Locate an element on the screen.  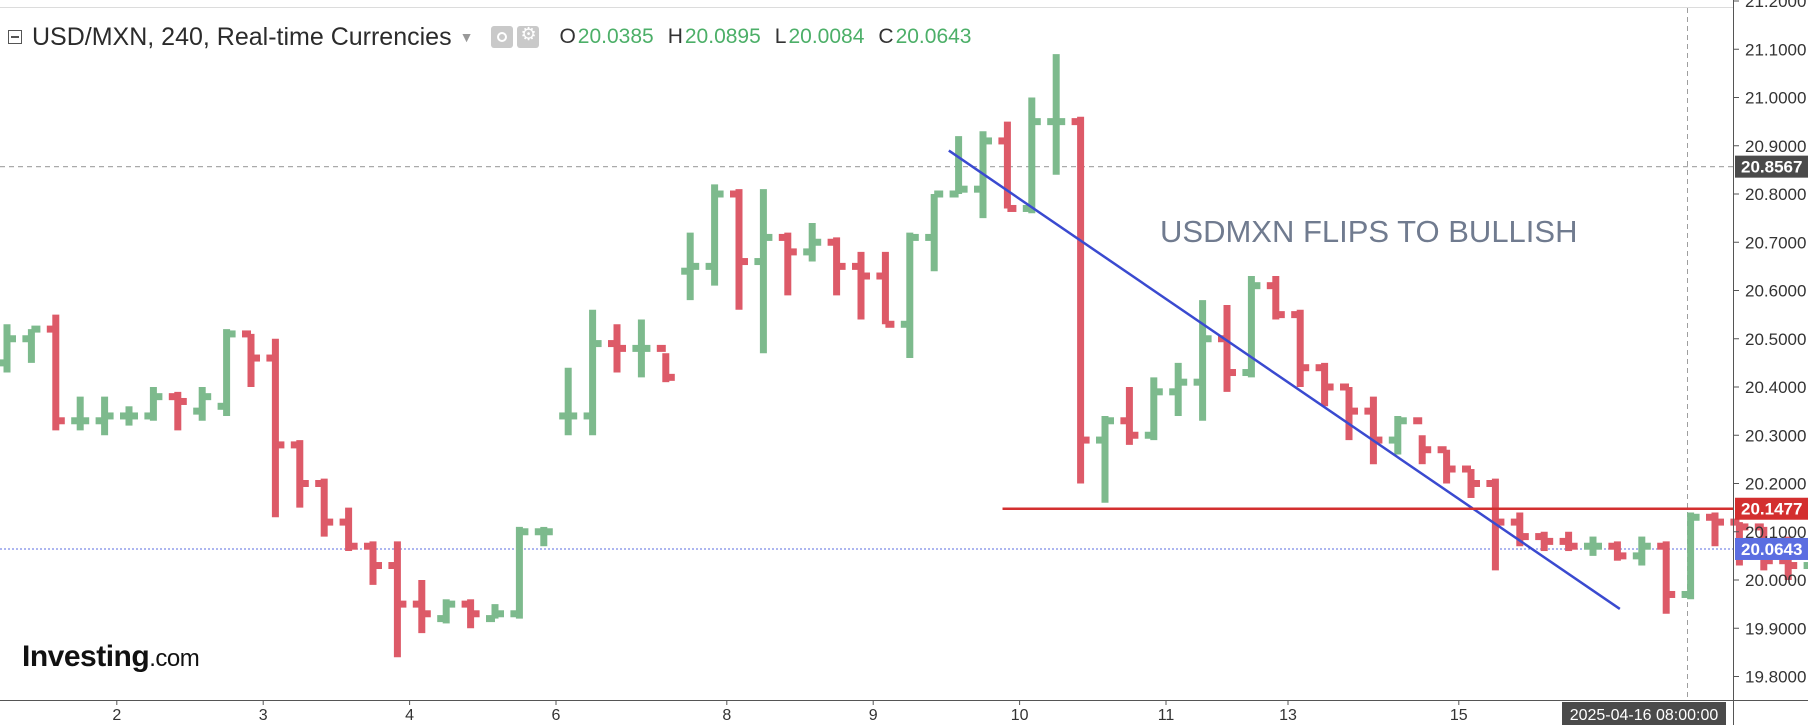
crosshair-time-box is located at coordinates (1644, 713).